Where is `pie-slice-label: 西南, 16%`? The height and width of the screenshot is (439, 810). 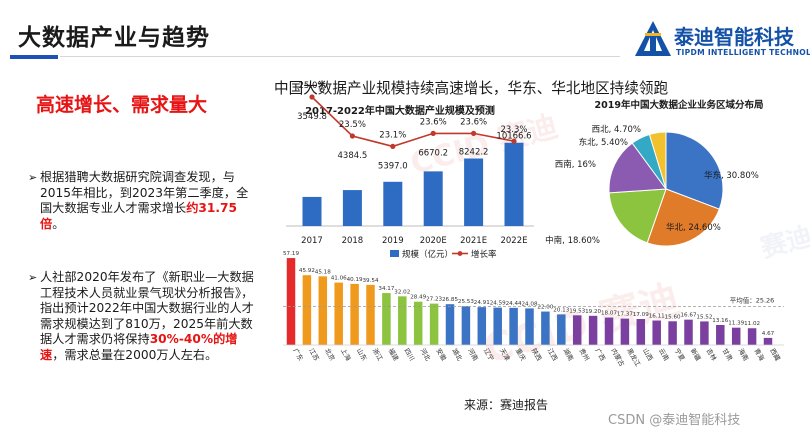 pie-slice-label: 西南, 16% is located at coordinates (575, 164).